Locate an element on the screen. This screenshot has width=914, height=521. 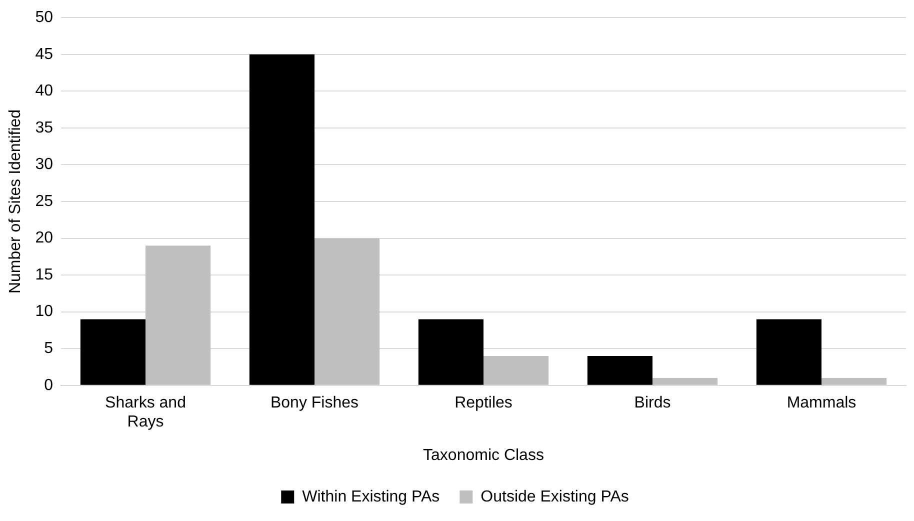
y-tick-label: 30 is located at coordinates (44, 165).